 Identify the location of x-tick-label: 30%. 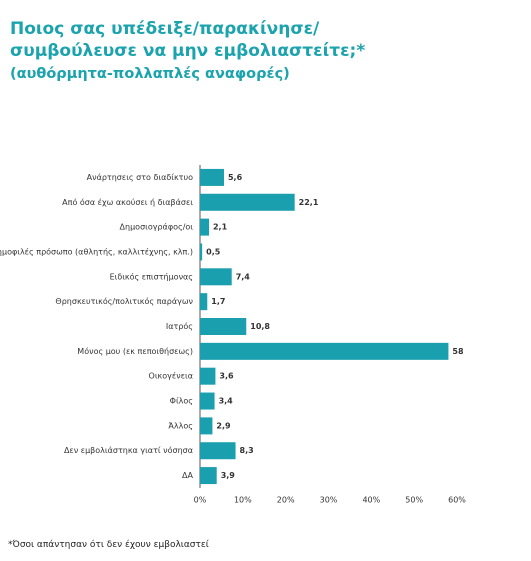
(329, 500).